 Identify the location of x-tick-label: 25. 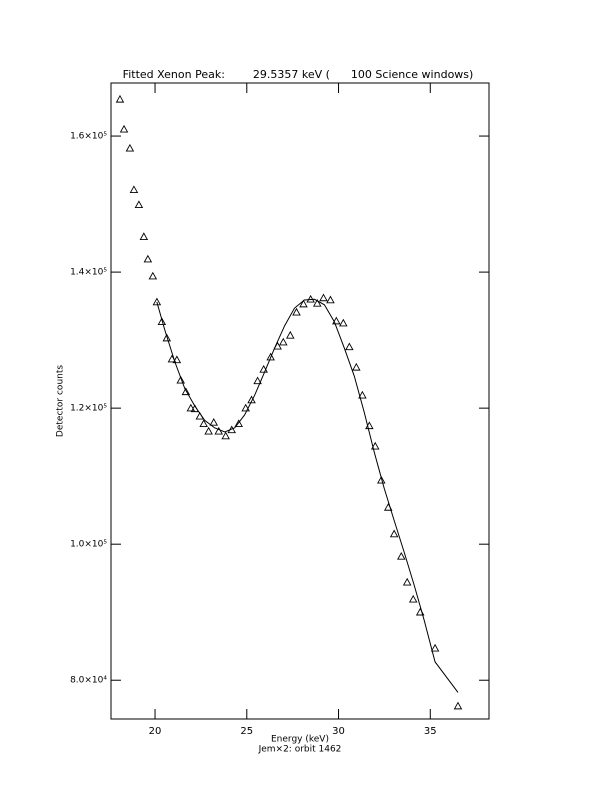
(246, 731).